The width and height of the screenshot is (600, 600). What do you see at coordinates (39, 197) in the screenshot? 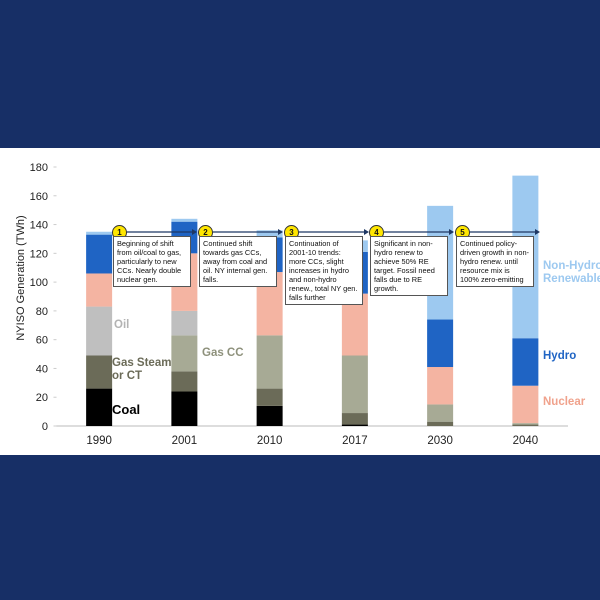
I see `y-tick-label: 160` at bounding box center [39, 197].